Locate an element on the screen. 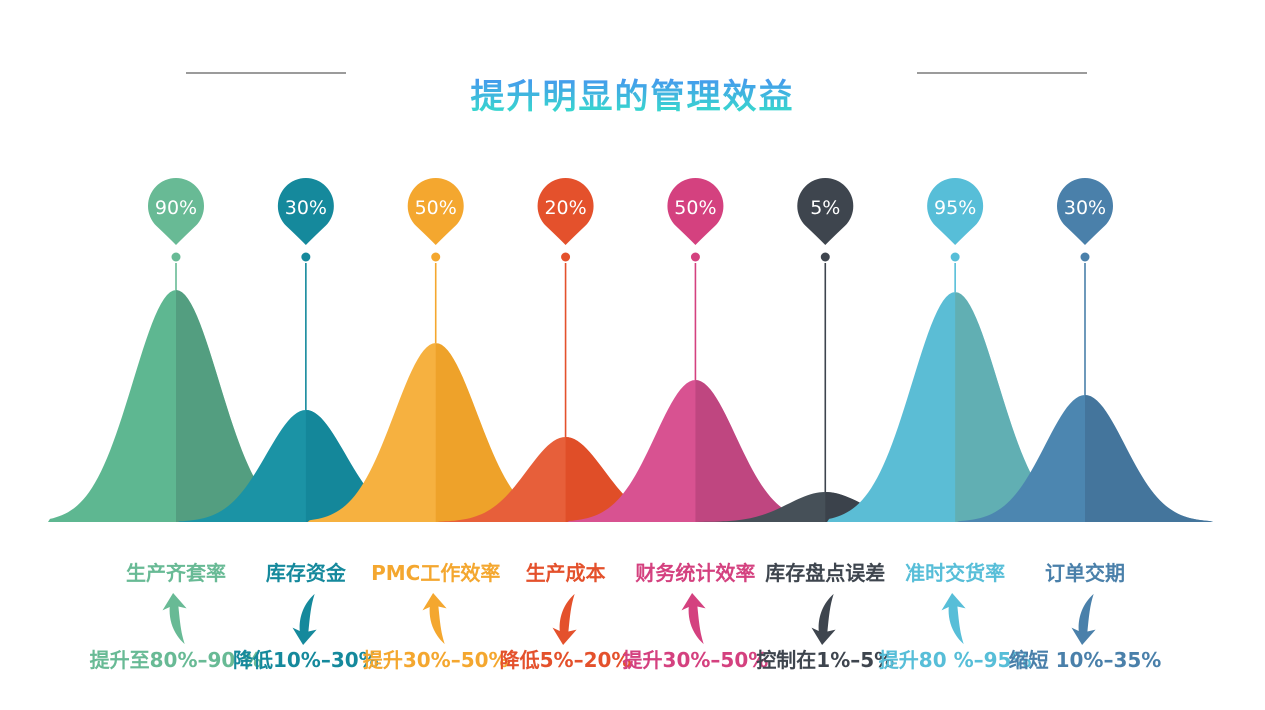 This screenshot has width=1265, height=710. metric-column-7: 准时交货率 提升80 %–95% is located at coordinates (955, 616).